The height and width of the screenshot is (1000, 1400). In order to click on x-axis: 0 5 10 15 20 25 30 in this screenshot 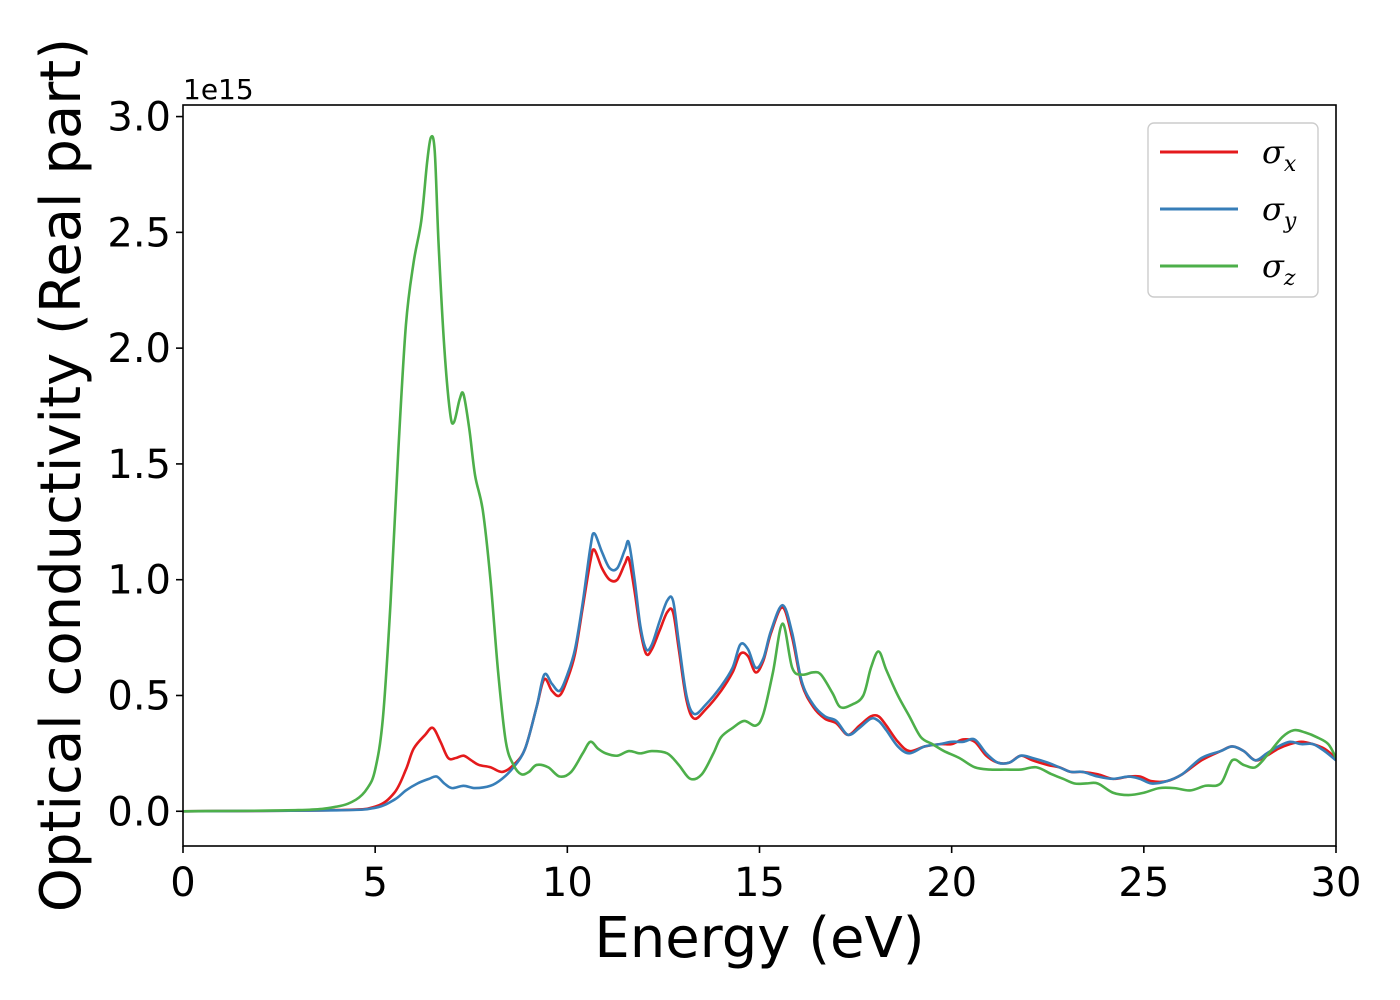, I will do `click(765, 876)`.